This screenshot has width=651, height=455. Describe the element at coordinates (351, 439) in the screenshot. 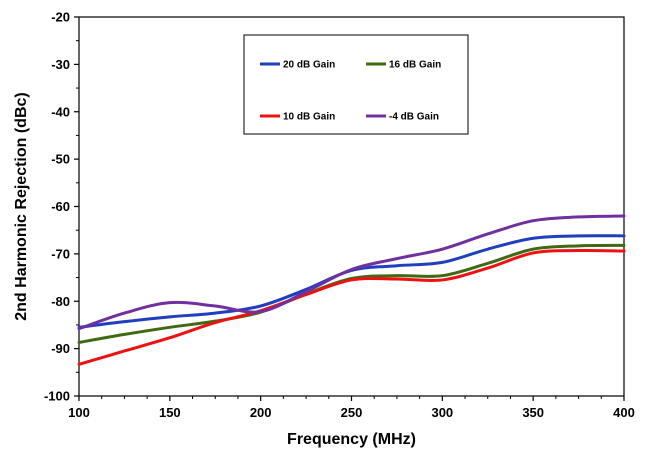

I see `x-axis-title: Frequency (MHz)` at that location.